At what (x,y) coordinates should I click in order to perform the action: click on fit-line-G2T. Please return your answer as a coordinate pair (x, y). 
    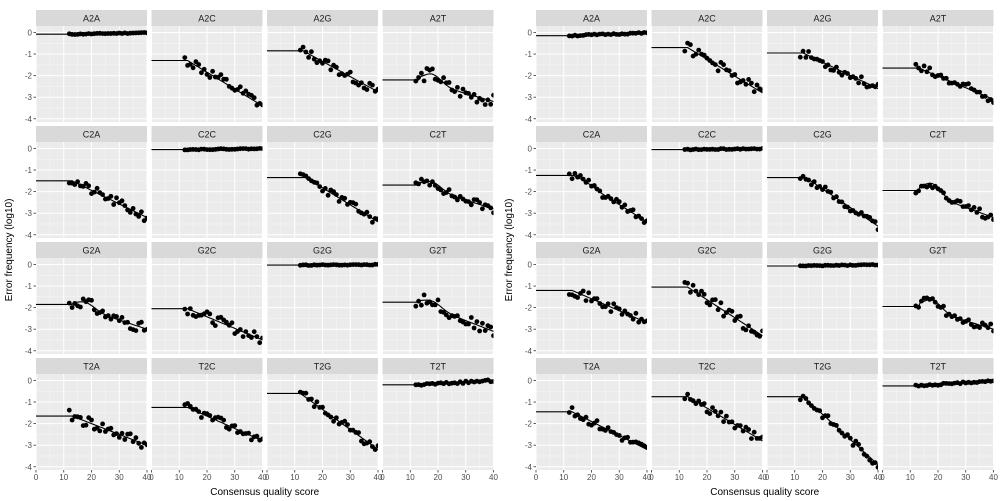
    Looking at the image, I should click on (938, 314).